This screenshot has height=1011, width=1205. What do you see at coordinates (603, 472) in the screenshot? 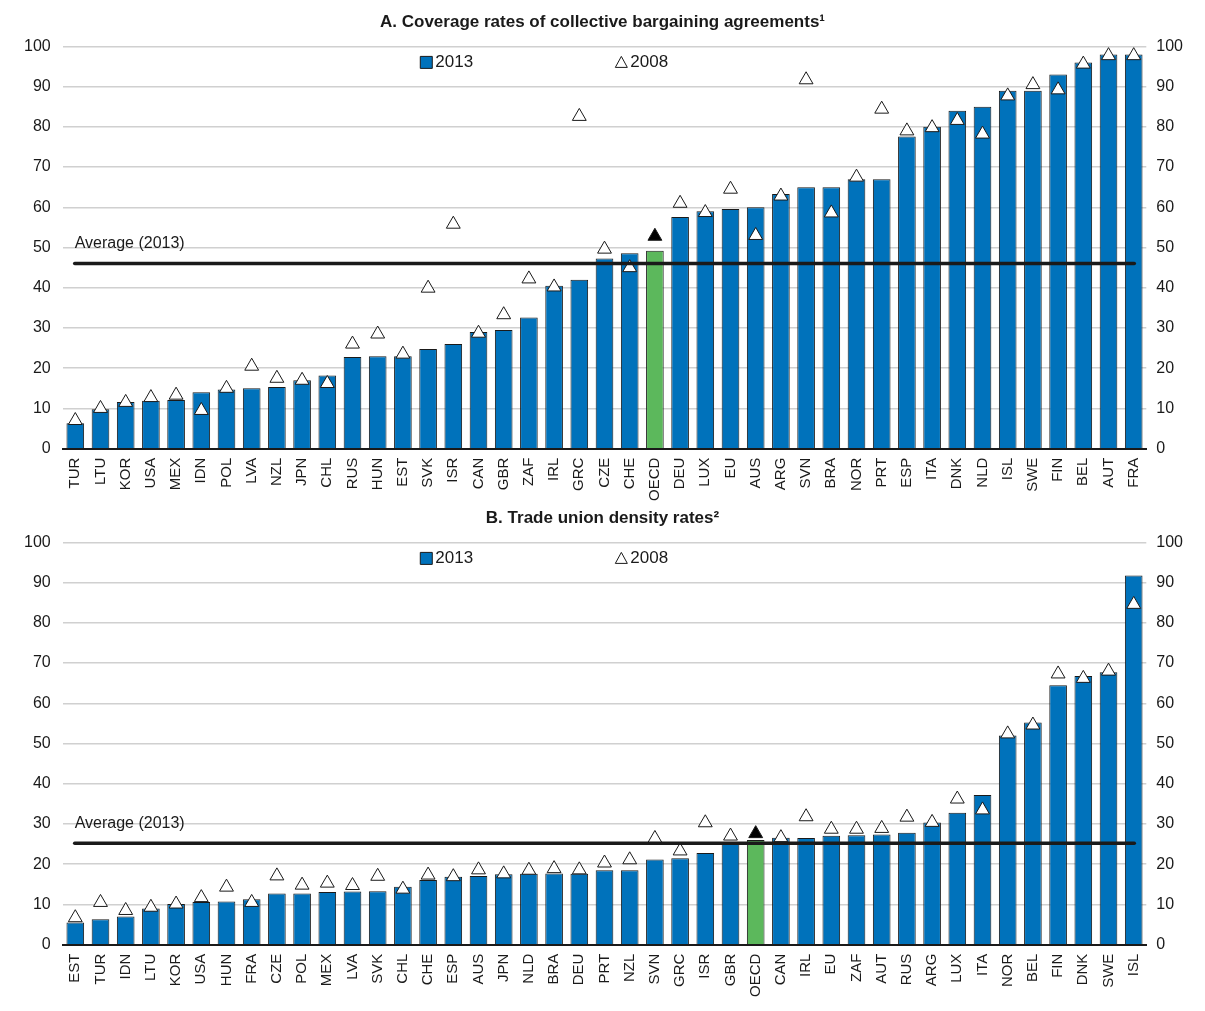
I see `x-tick-label: CZE` at bounding box center [603, 472].